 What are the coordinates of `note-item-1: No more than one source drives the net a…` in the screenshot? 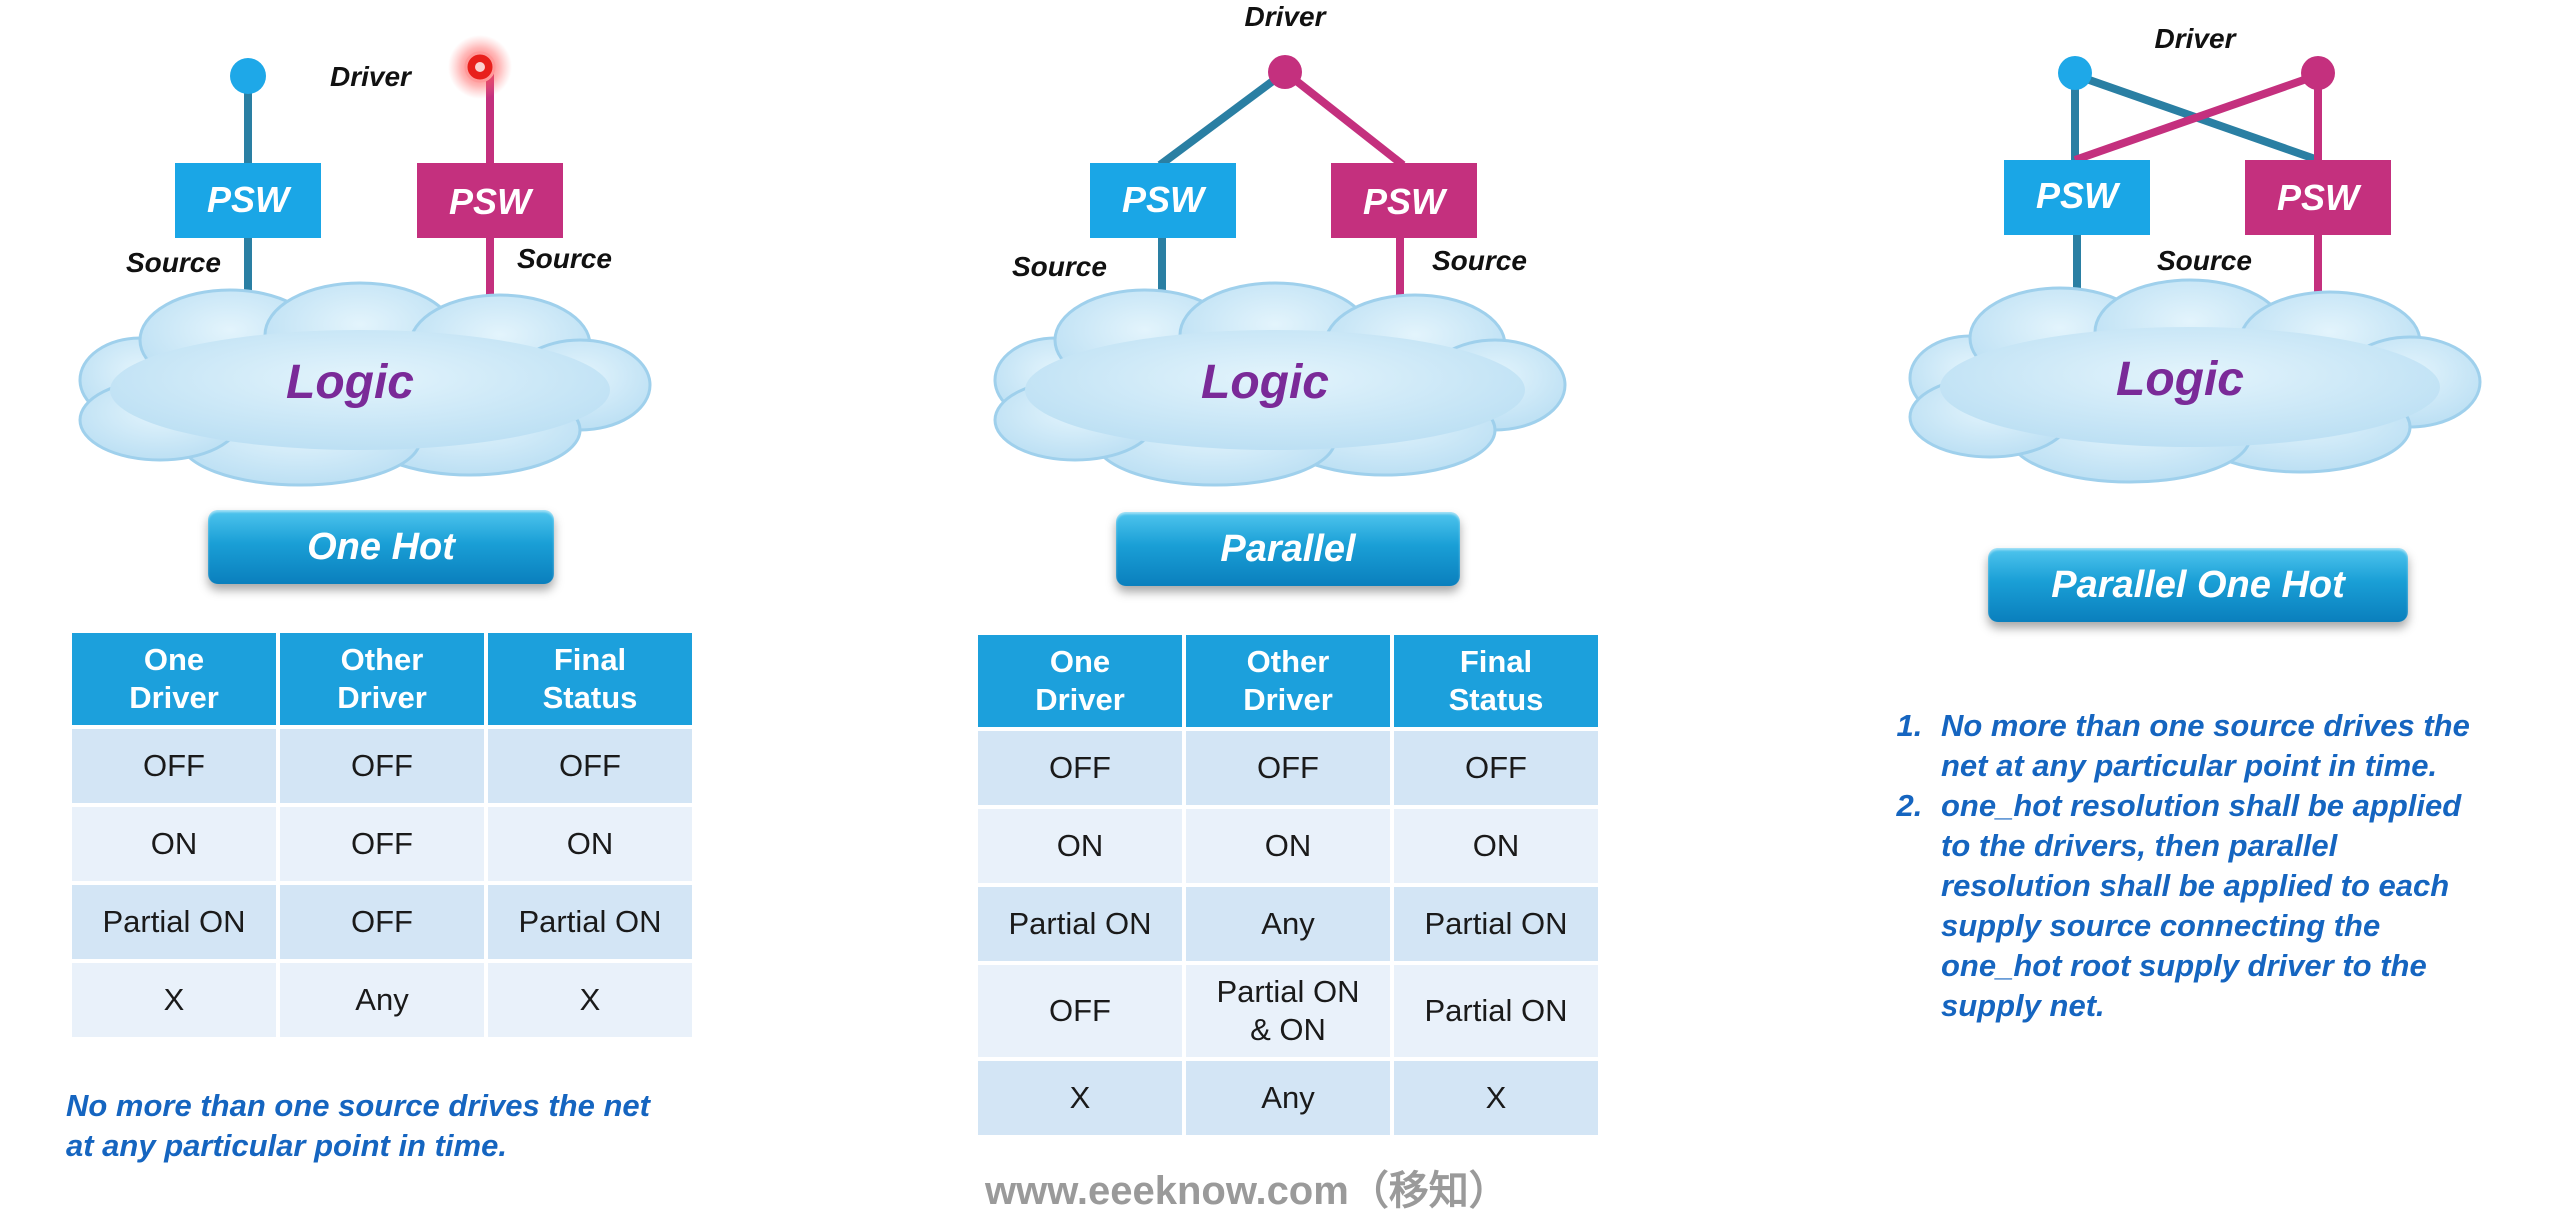 It's located at (2248, 746).